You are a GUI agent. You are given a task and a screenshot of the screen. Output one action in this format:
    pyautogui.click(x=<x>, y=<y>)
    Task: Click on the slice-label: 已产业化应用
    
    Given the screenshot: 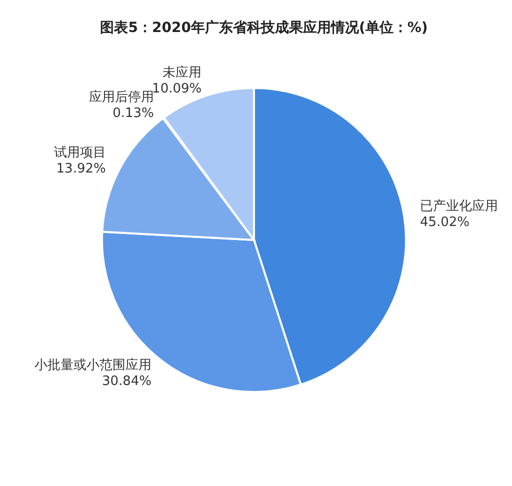 What is the action you would take?
    pyautogui.click(x=459, y=206)
    